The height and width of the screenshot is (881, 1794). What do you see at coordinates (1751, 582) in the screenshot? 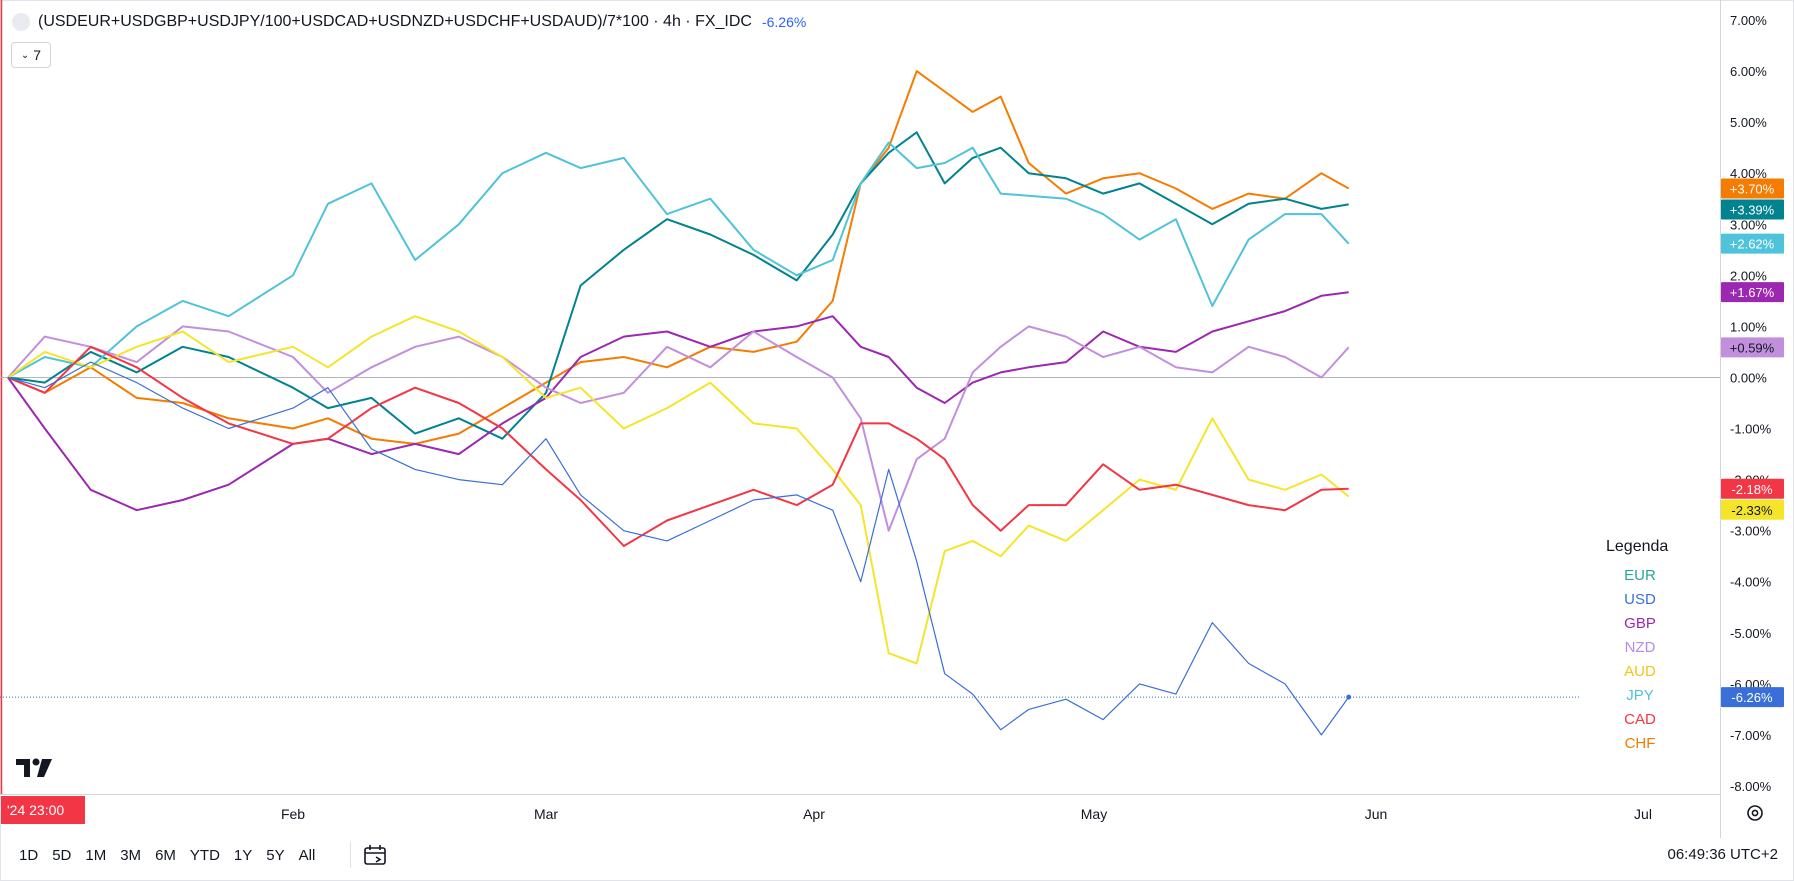
I see `y-tick-label: -4.00%` at bounding box center [1751, 582].